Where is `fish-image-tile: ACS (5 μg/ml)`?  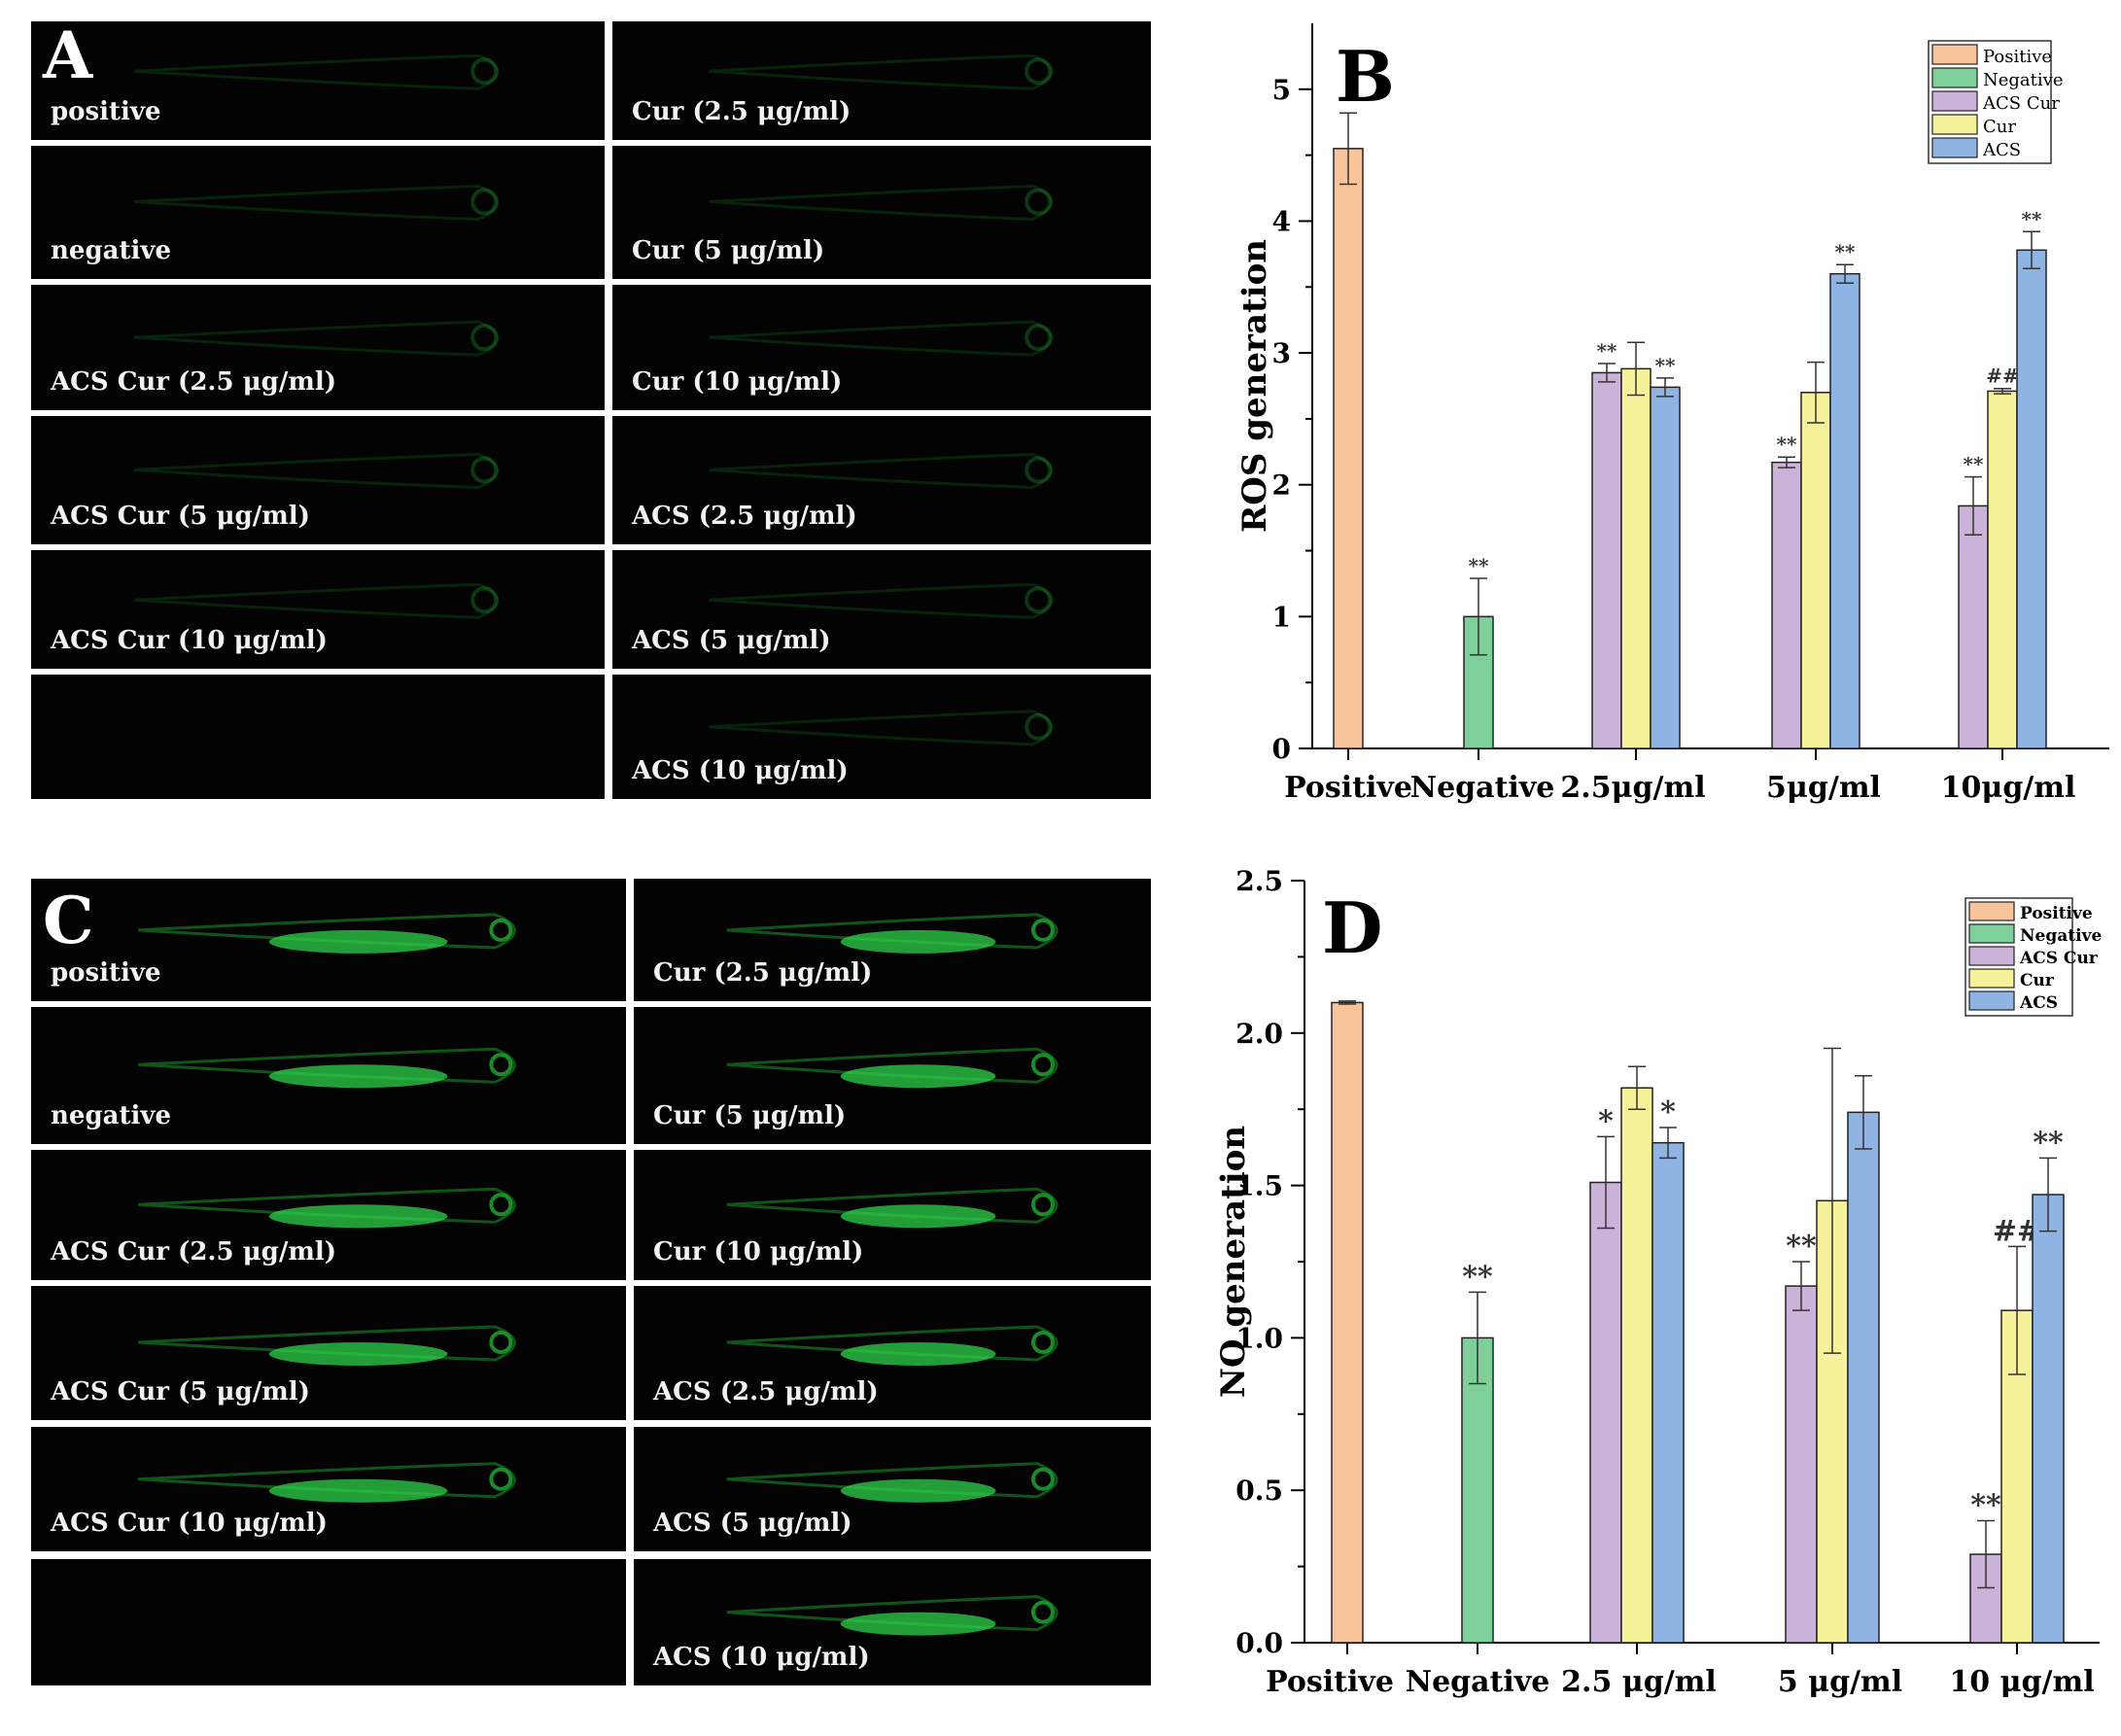 fish-image-tile: ACS (5 μg/ml) is located at coordinates (881, 610).